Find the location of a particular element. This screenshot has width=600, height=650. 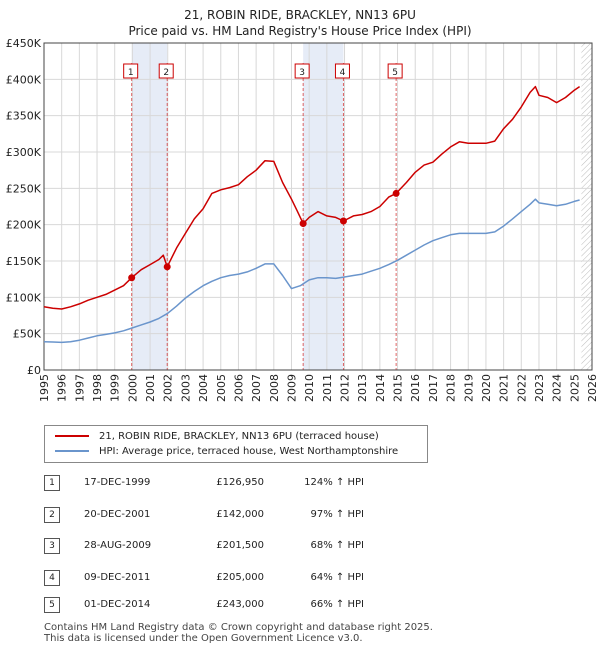

x-tick-label: 2003 is located at coordinates (185, 388).